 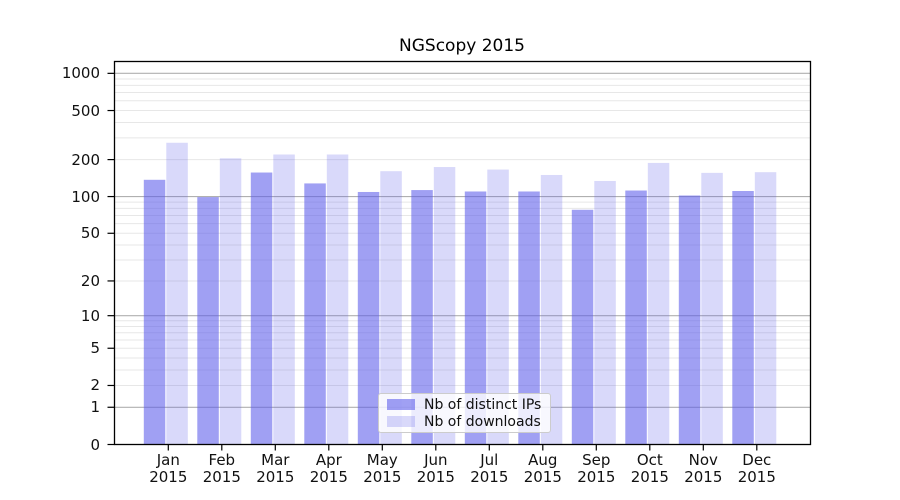 I want to click on legend-row-distinct-ips: Nb of distinct IPs, so click(x=464, y=404).